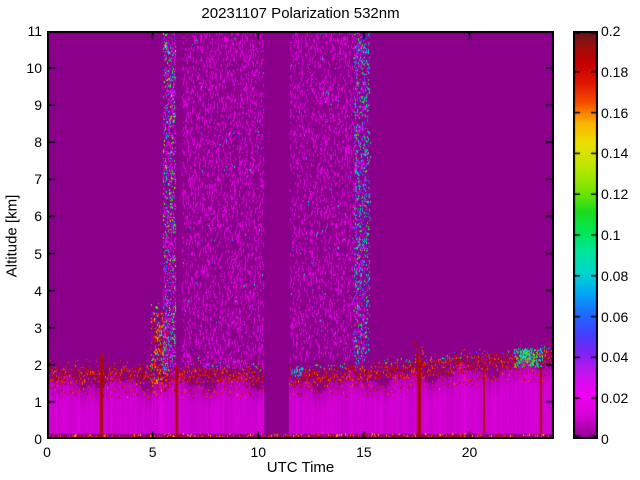 This screenshot has width=640, height=480. What do you see at coordinates (38, 216) in the screenshot?
I see `y-tick-label: 6` at bounding box center [38, 216].